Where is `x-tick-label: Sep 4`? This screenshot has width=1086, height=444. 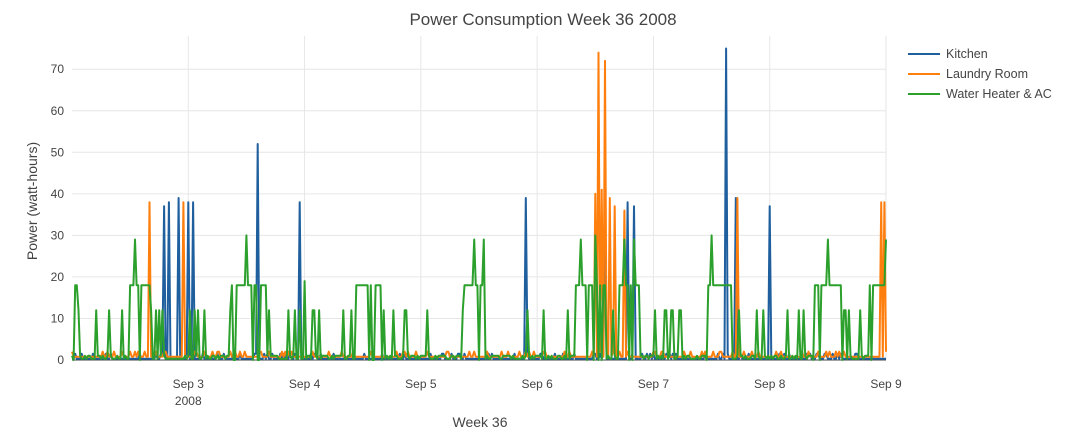
x-tick-label: Sep 4 is located at coordinates (305, 384).